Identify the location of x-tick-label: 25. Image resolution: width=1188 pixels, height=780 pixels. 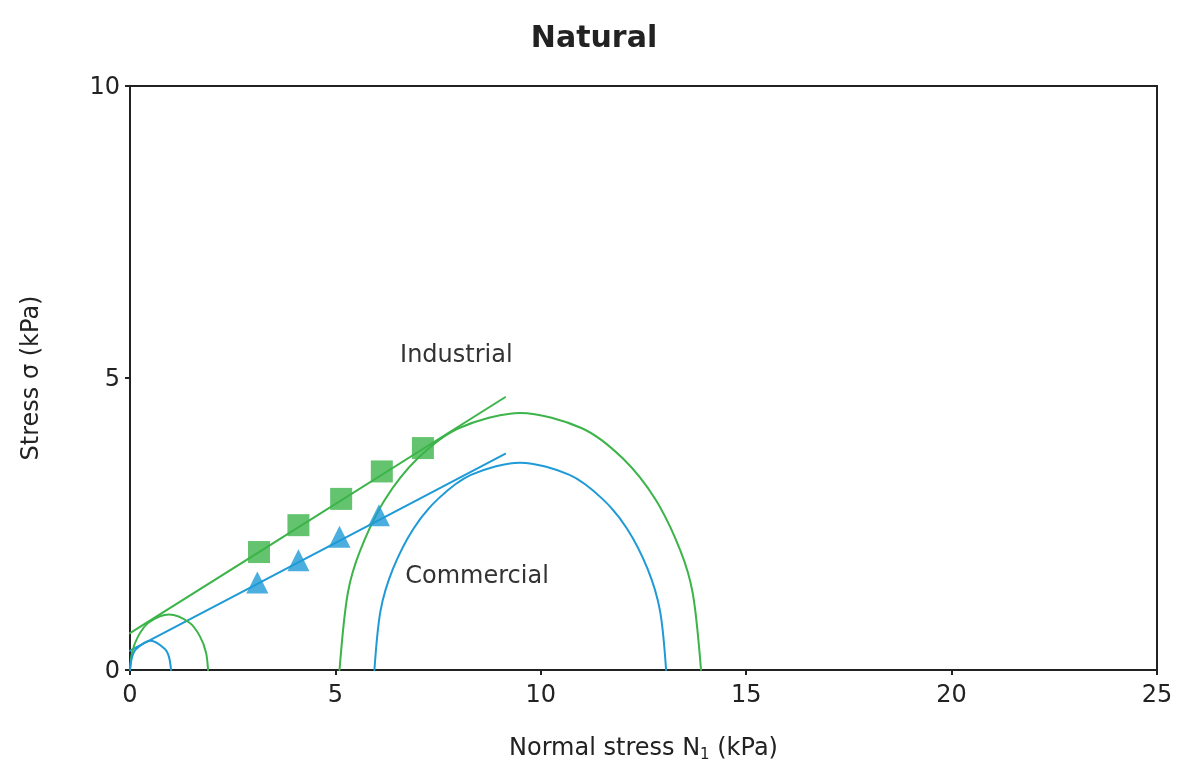
(1157, 694).